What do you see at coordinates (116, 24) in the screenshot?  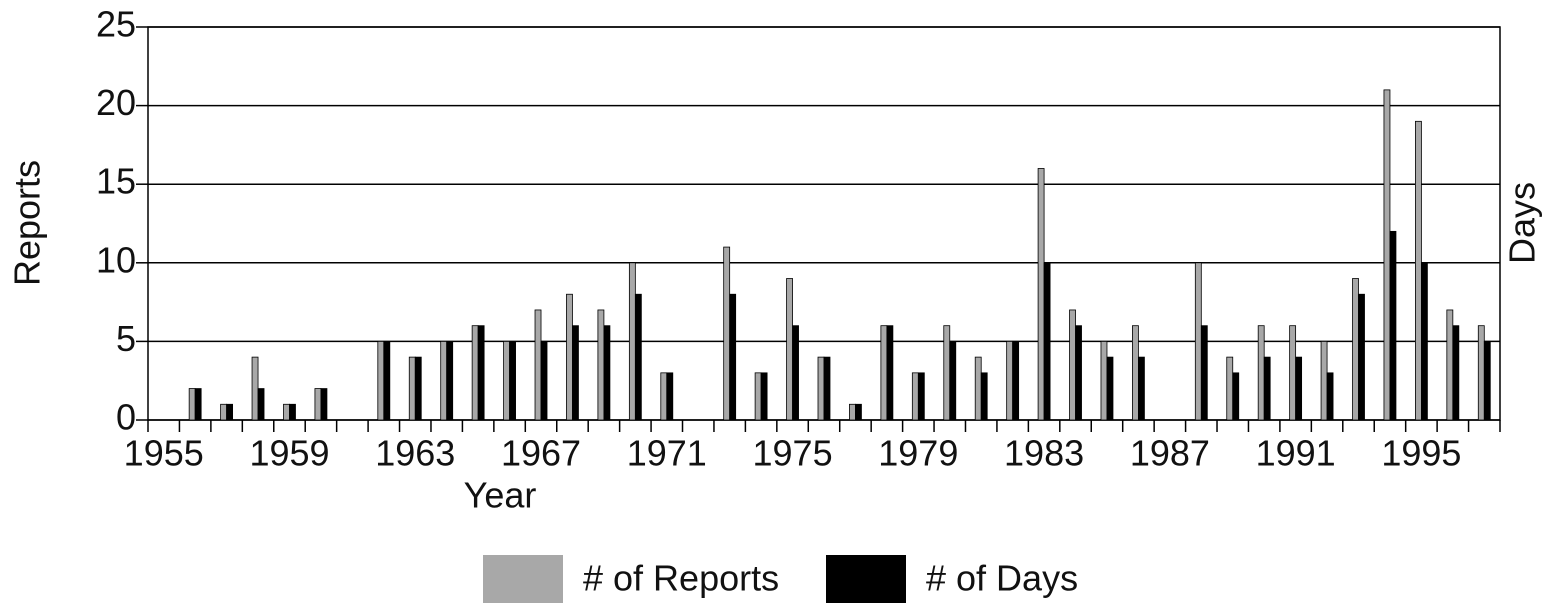 I see `y-tick-label: 25` at bounding box center [116, 24].